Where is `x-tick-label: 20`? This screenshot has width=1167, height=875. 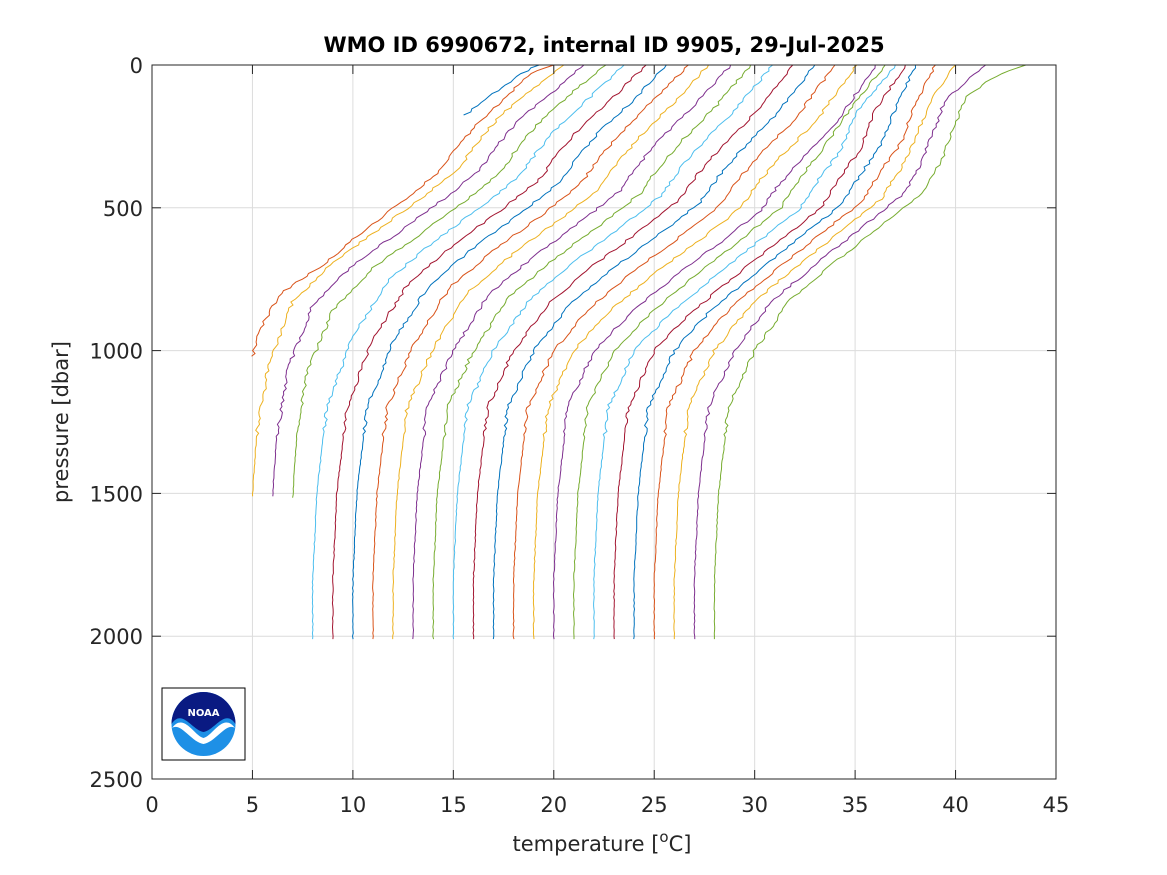
x-tick-label: 20 is located at coordinates (553, 805).